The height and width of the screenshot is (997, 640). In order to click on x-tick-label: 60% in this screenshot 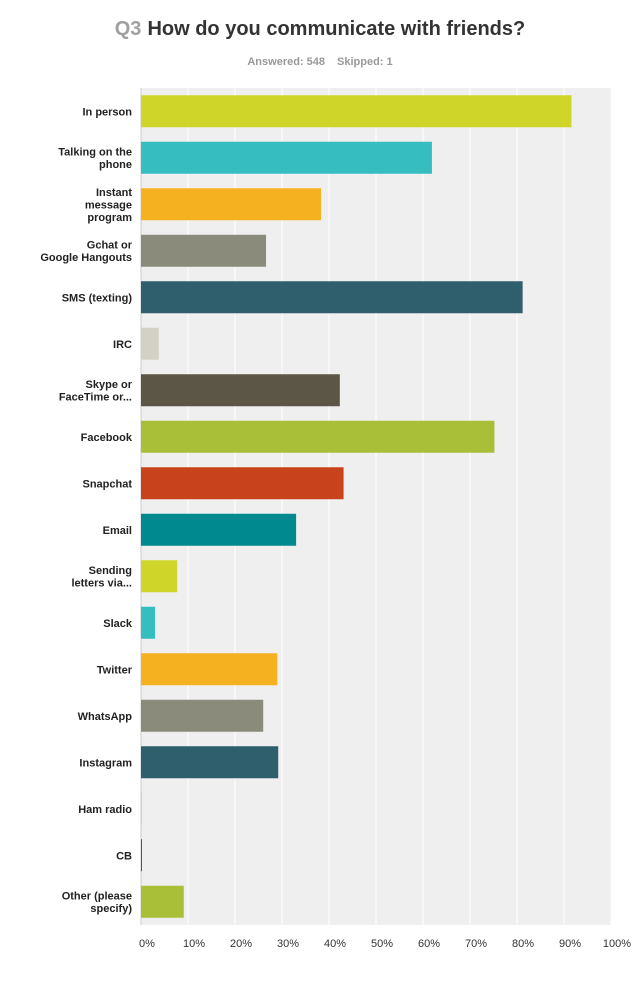, I will do `click(429, 944)`.